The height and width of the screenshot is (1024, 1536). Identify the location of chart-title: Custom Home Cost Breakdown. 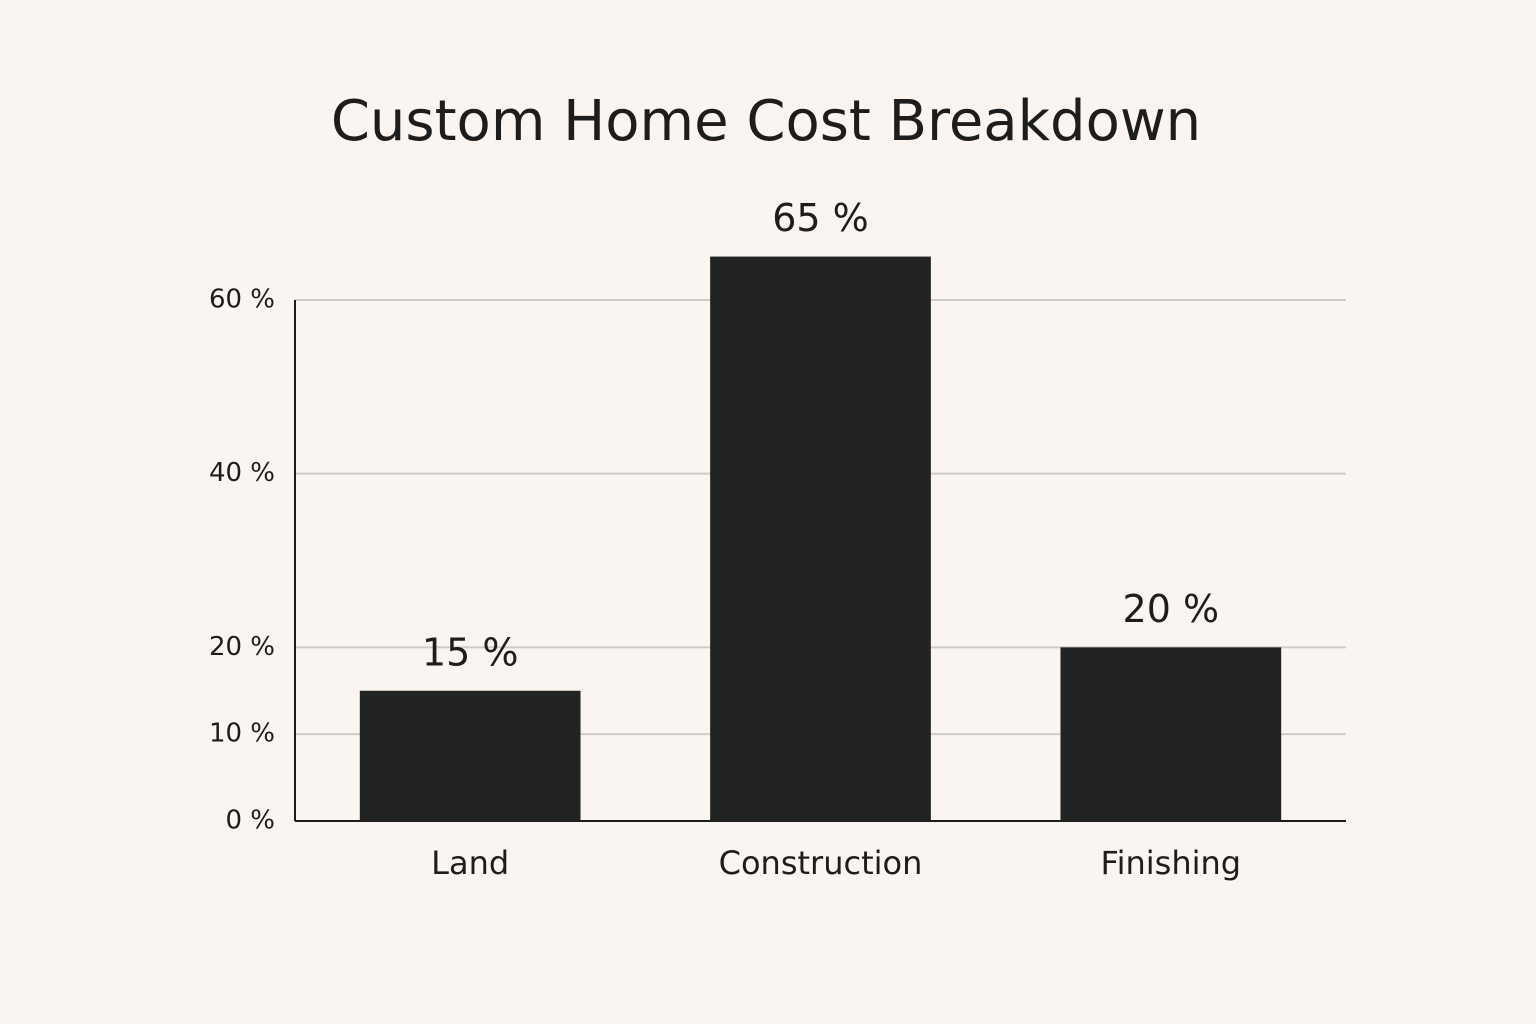
(766, 121).